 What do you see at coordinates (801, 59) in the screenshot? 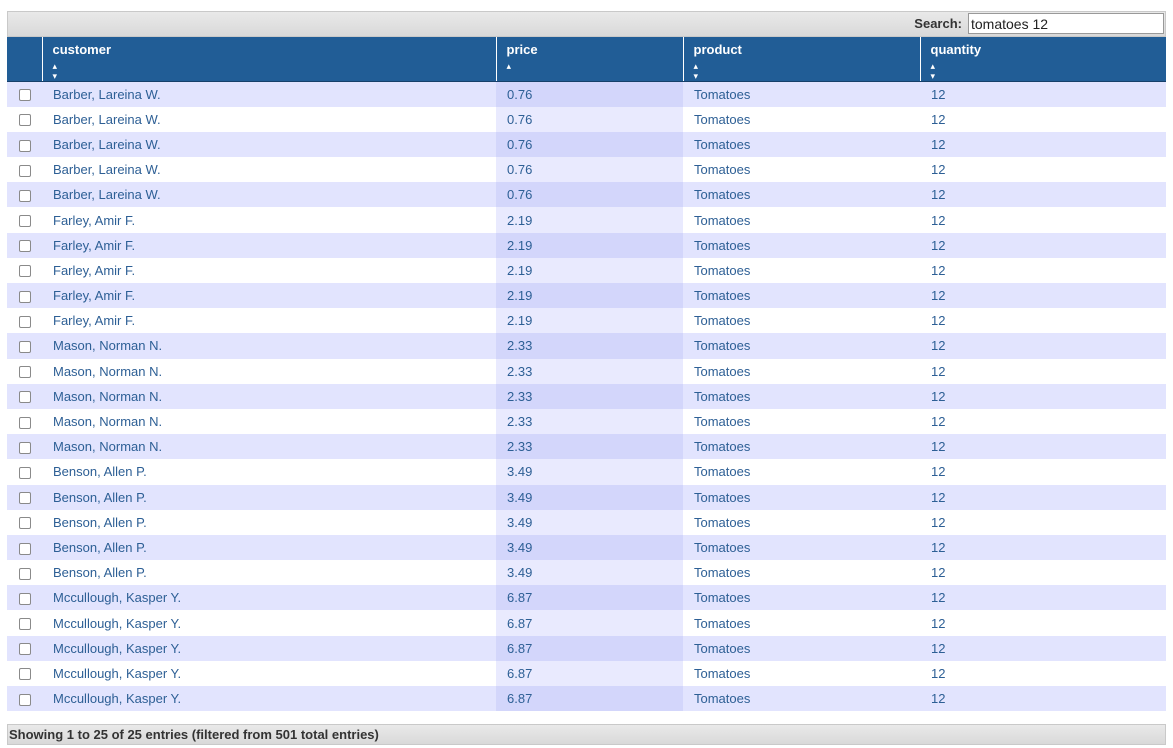
I see `column-header-product: product ▴ ▾` at bounding box center [801, 59].